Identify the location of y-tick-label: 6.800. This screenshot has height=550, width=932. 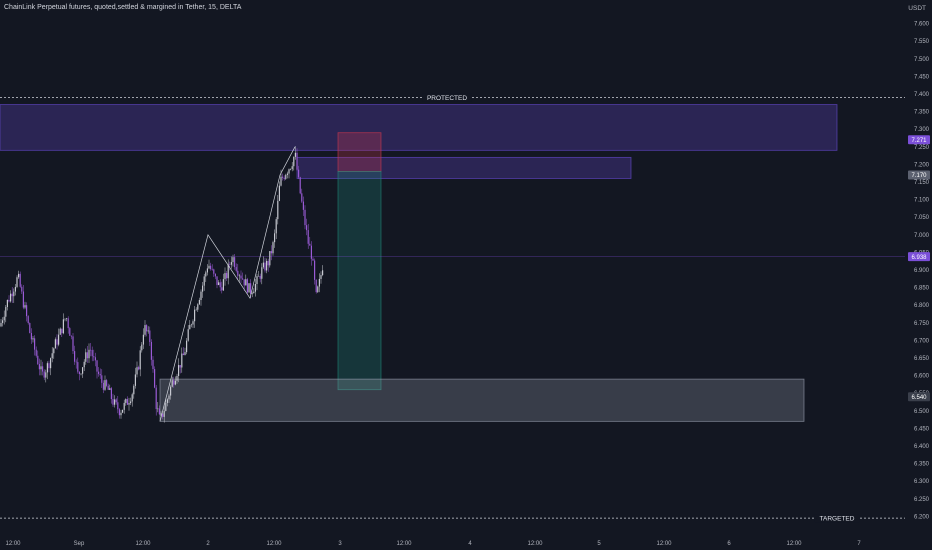
(922, 306).